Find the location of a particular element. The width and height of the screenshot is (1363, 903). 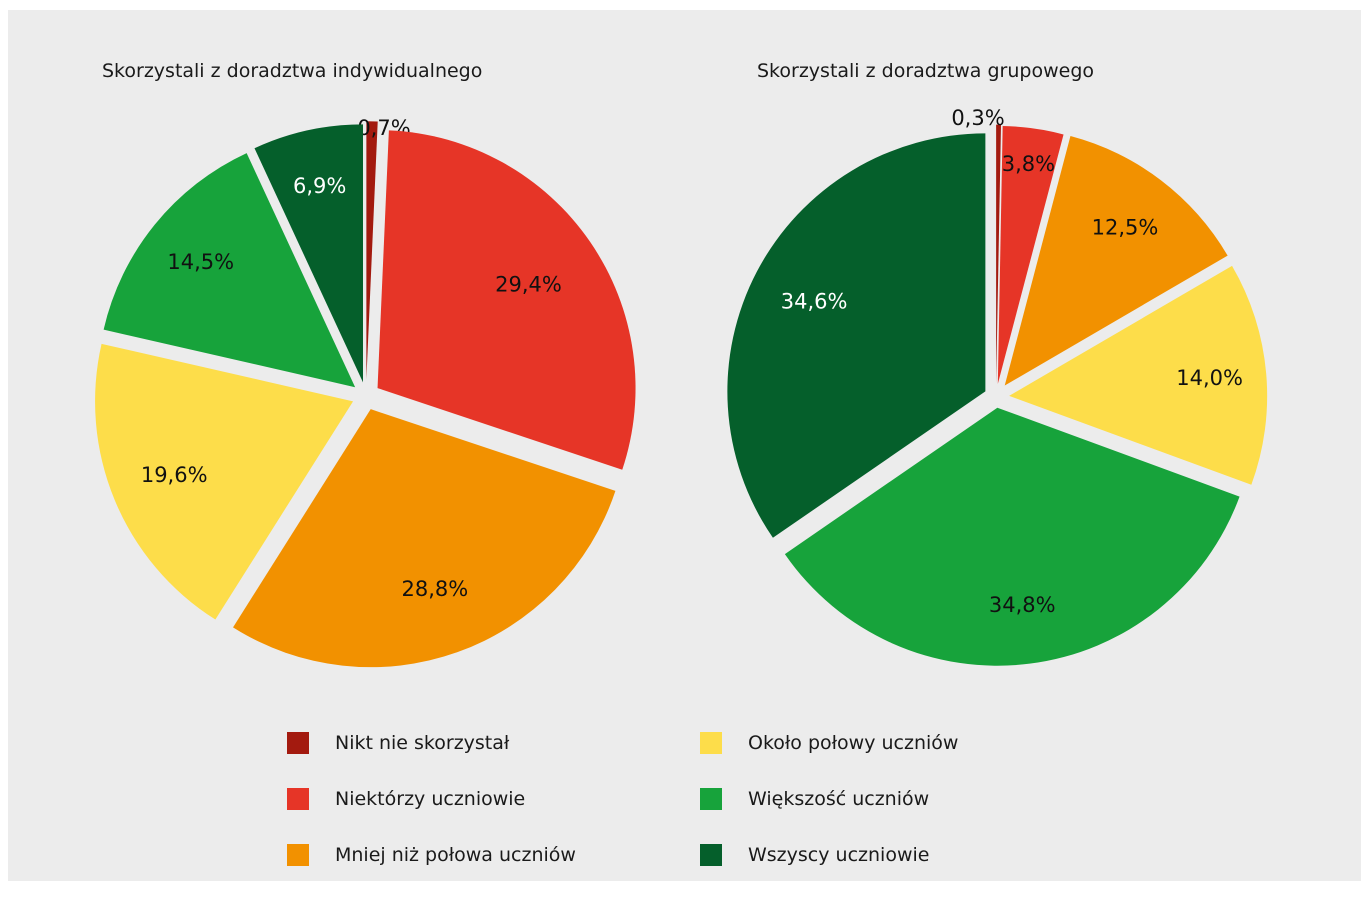

legend-item: Wszyscy uczniowie is located at coordinates (814, 855).